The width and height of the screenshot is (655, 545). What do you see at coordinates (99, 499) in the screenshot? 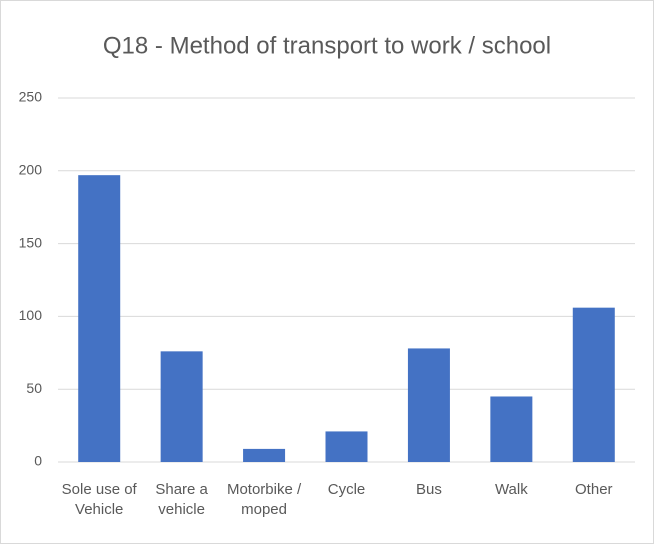
I see `x-tick-label: Sole use of Vehicle` at bounding box center [99, 499].